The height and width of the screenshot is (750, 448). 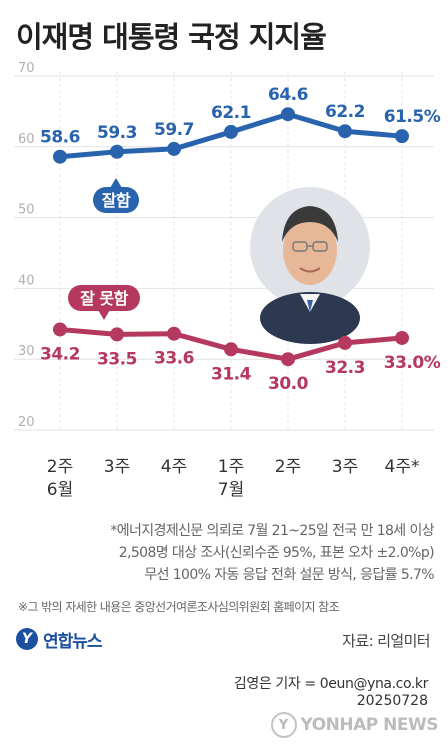 What do you see at coordinates (27, 639) in the screenshot?
I see `yonhap-logo-icon: Y` at bounding box center [27, 639].